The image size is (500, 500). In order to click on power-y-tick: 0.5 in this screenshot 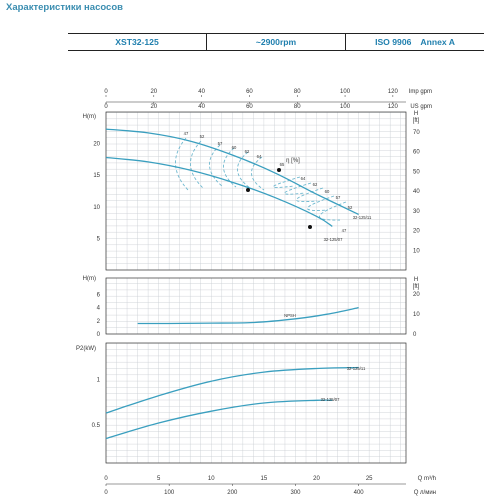, I will do `click(96, 426)`.